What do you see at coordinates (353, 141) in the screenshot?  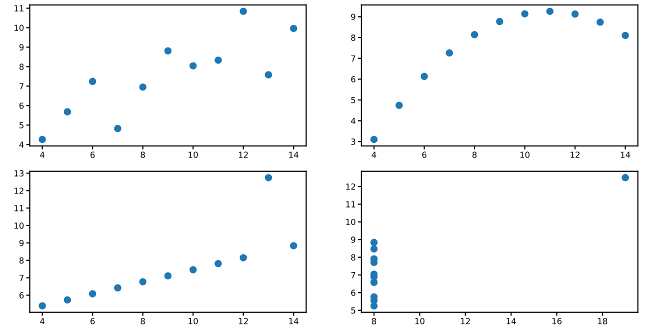 I see `y-tick-label: 3` at bounding box center [353, 141].